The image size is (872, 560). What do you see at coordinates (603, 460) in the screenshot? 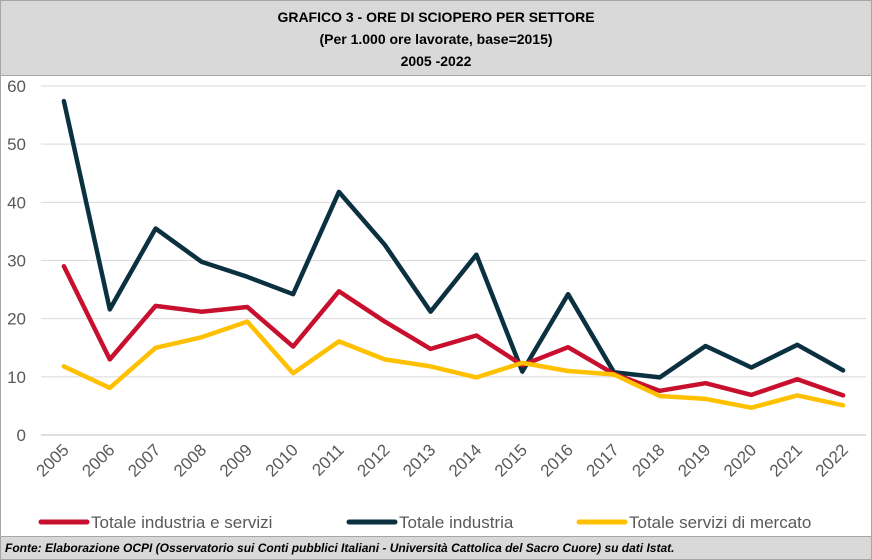
I see `x-tick-label: 2017` at bounding box center [603, 460].